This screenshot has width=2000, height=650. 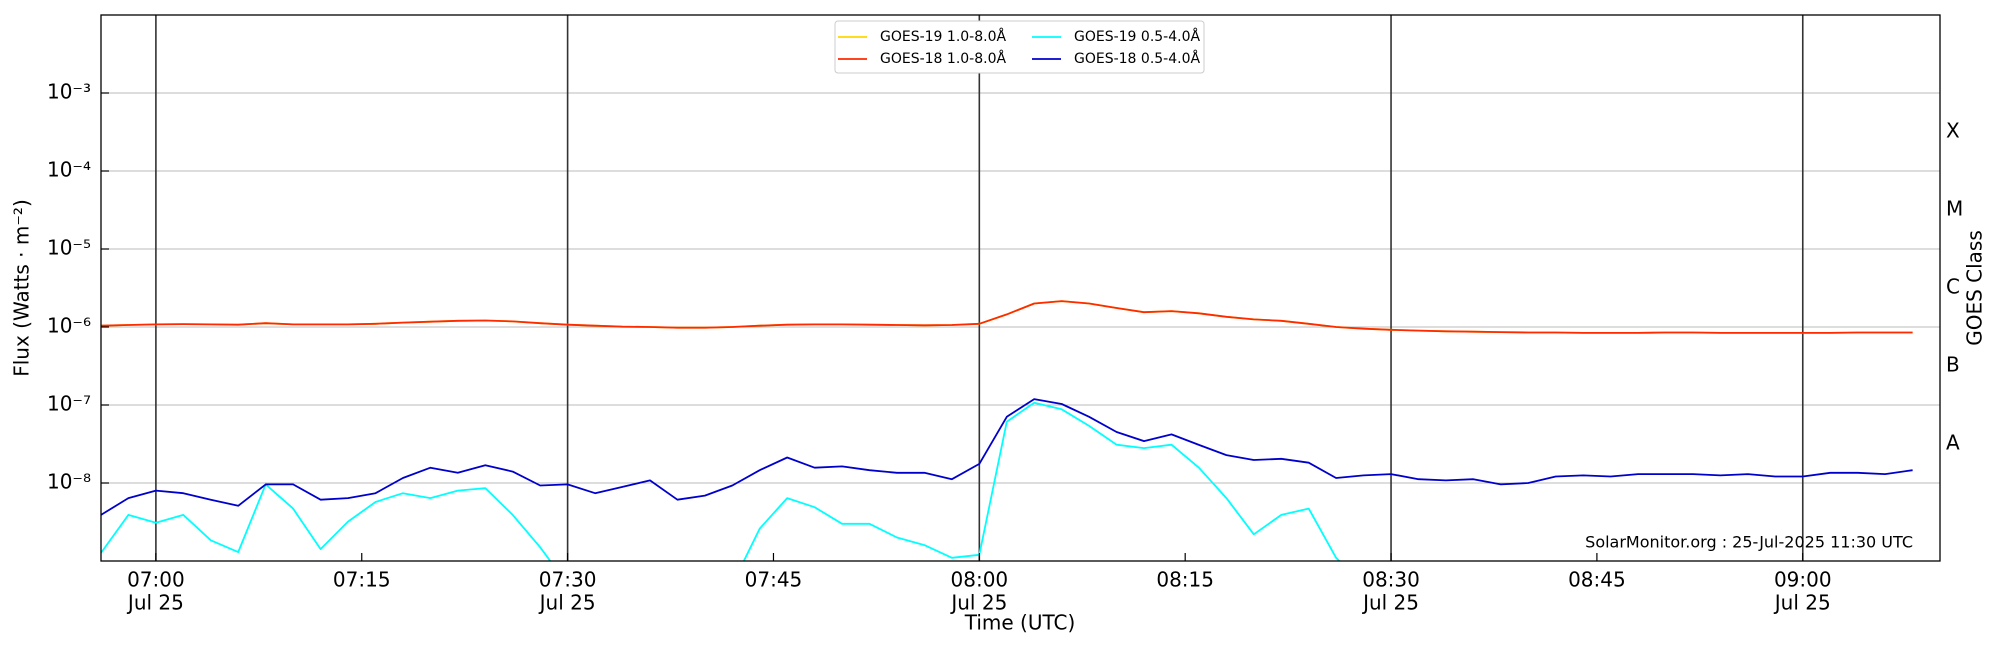 What do you see at coordinates (1953, 131) in the screenshot?
I see `y2-tick-label: X` at bounding box center [1953, 131].